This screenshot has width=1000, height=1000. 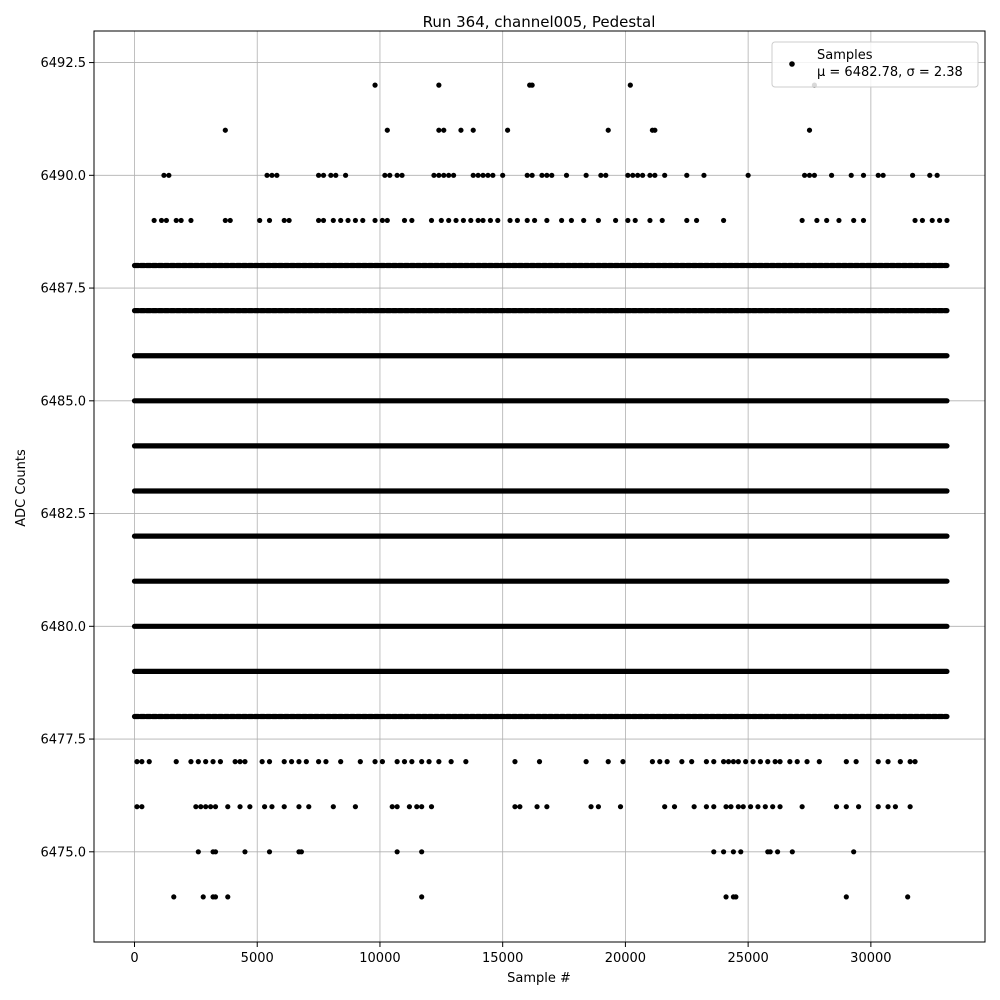 I want to click on x-tick-label: 5000, so click(x=257, y=958).